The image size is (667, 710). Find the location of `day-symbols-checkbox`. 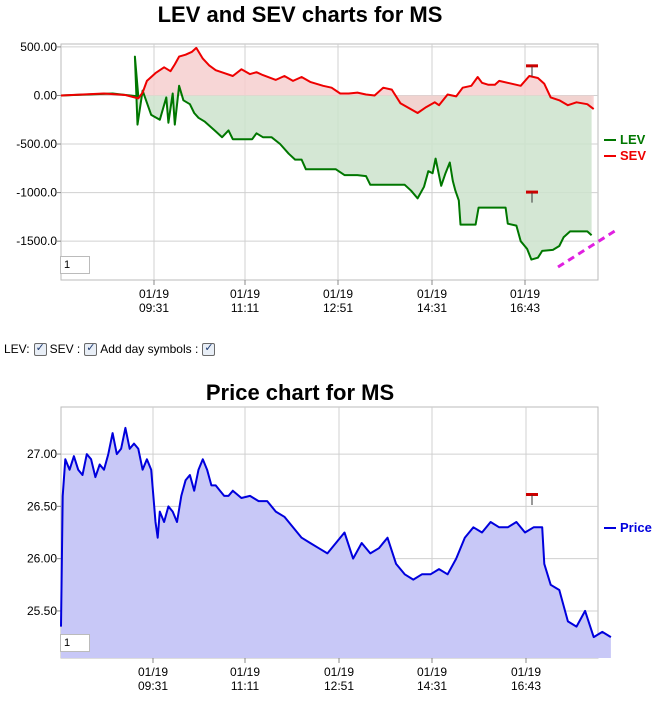

day-symbols-checkbox is located at coordinates (209, 348).